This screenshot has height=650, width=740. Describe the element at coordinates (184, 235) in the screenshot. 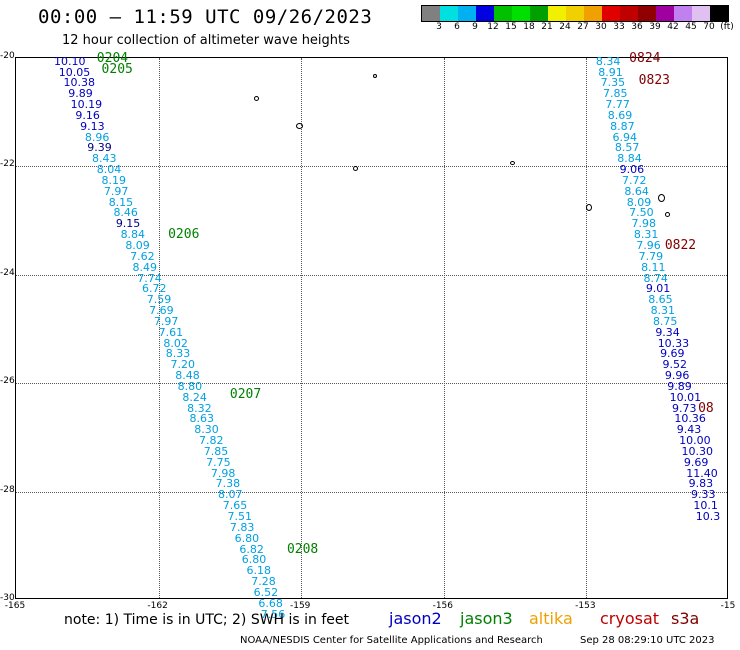

I see `pass-time-label: 0206` at that location.